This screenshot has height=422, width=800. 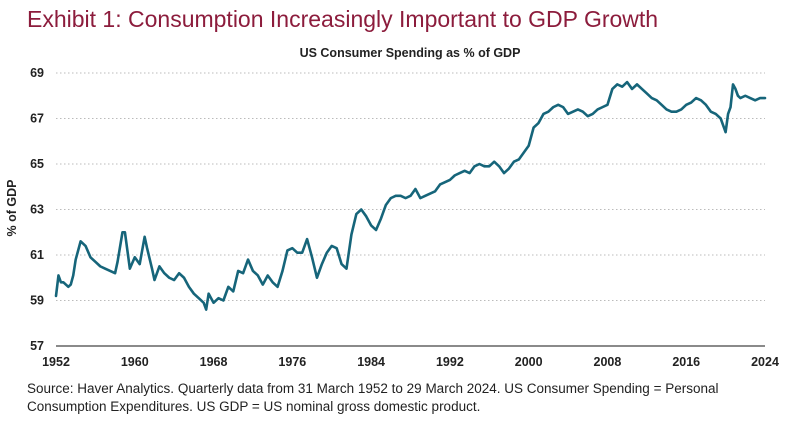 What do you see at coordinates (410, 53) in the screenshot?
I see `chart-title: US Consumer Spending as % of GDP` at bounding box center [410, 53].